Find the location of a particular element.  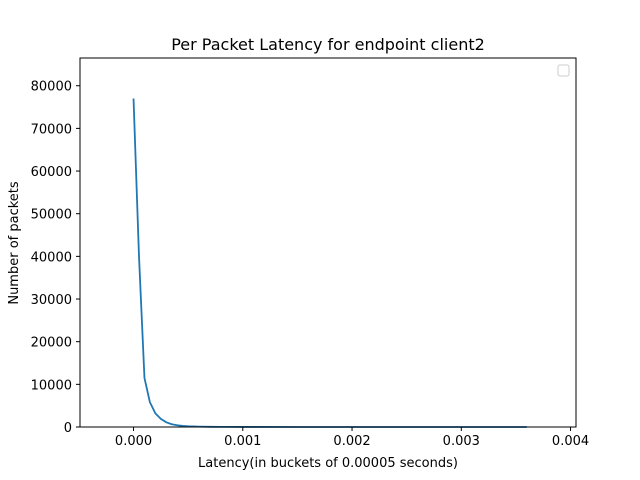

x-tick-label: 0.002 is located at coordinates (351, 441).